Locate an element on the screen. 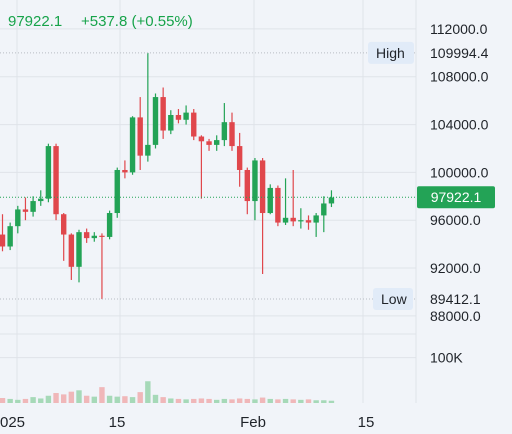 The width and height of the screenshot is (512, 434). current-price-marker: 97922.1 is located at coordinates (247, 197).